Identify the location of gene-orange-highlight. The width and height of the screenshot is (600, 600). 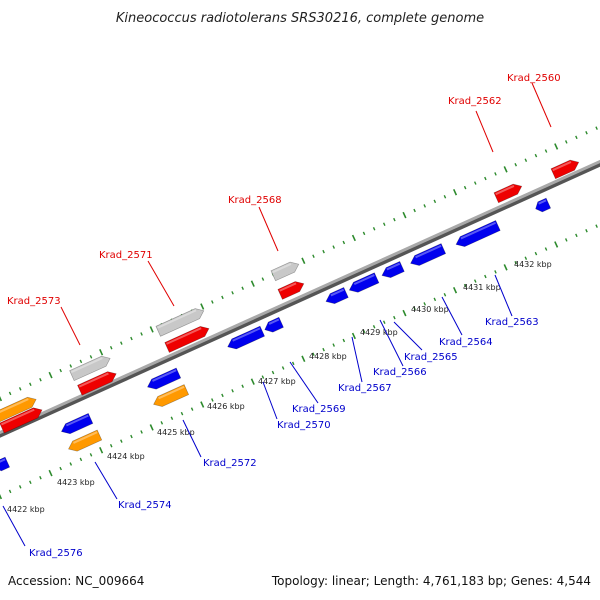
(171, 392).